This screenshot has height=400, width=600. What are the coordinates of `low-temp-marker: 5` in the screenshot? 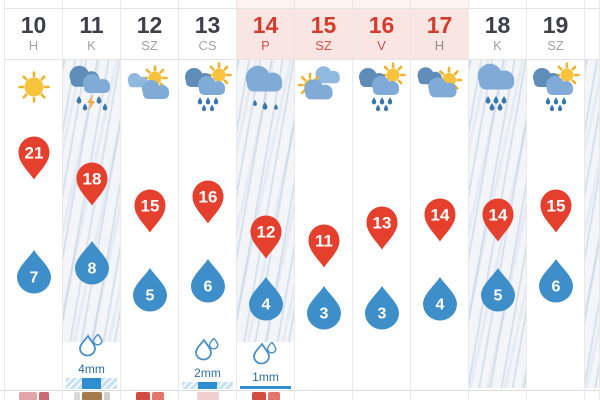 It's located at (498, 289).